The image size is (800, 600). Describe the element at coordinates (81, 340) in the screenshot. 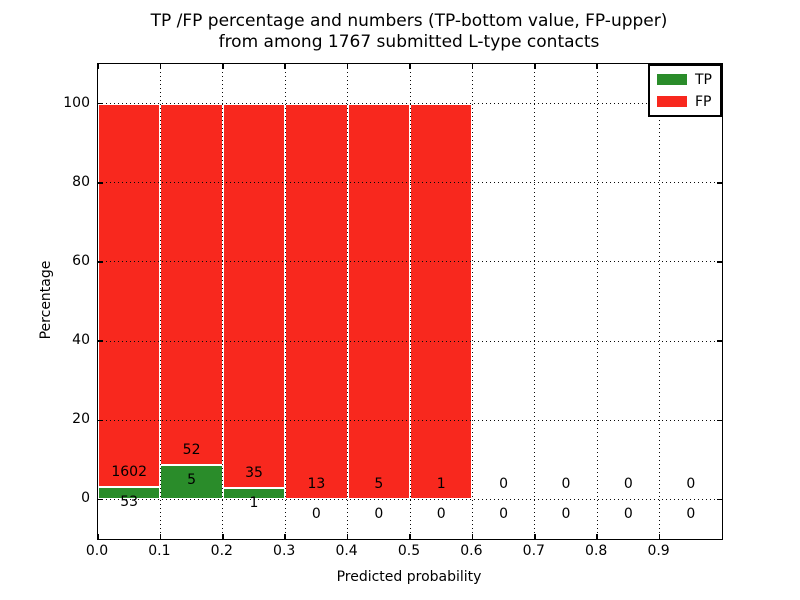

I see `y-tick-label: 40` at that location.